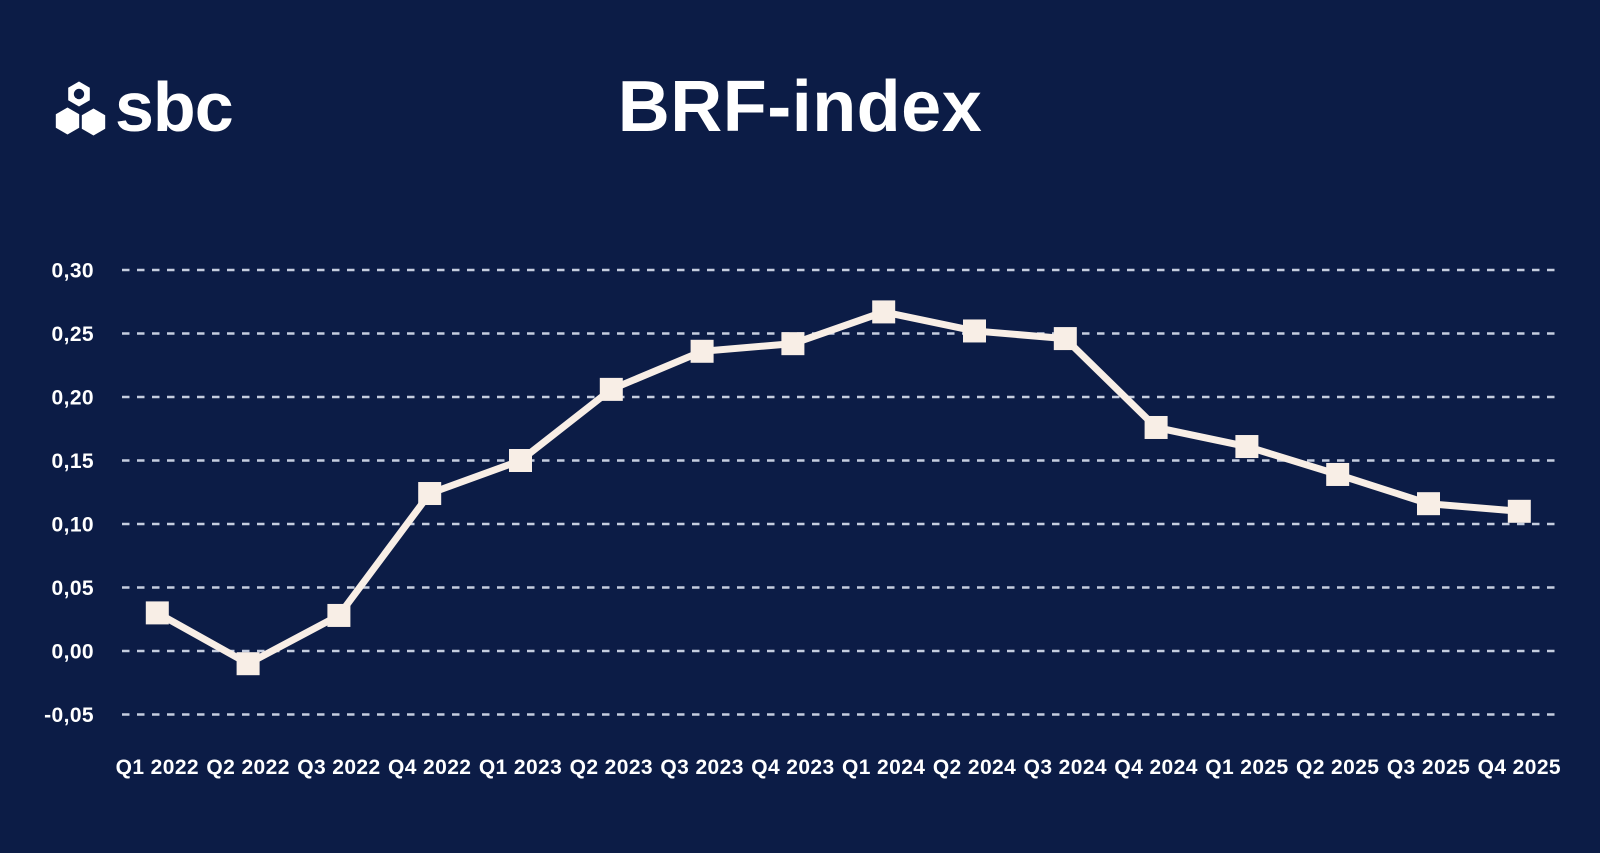  What do you see at coordinates (73, 271) in the screenshot?
I see `y-axis-tick-label: 0,30` at bounding box center [73, 271].